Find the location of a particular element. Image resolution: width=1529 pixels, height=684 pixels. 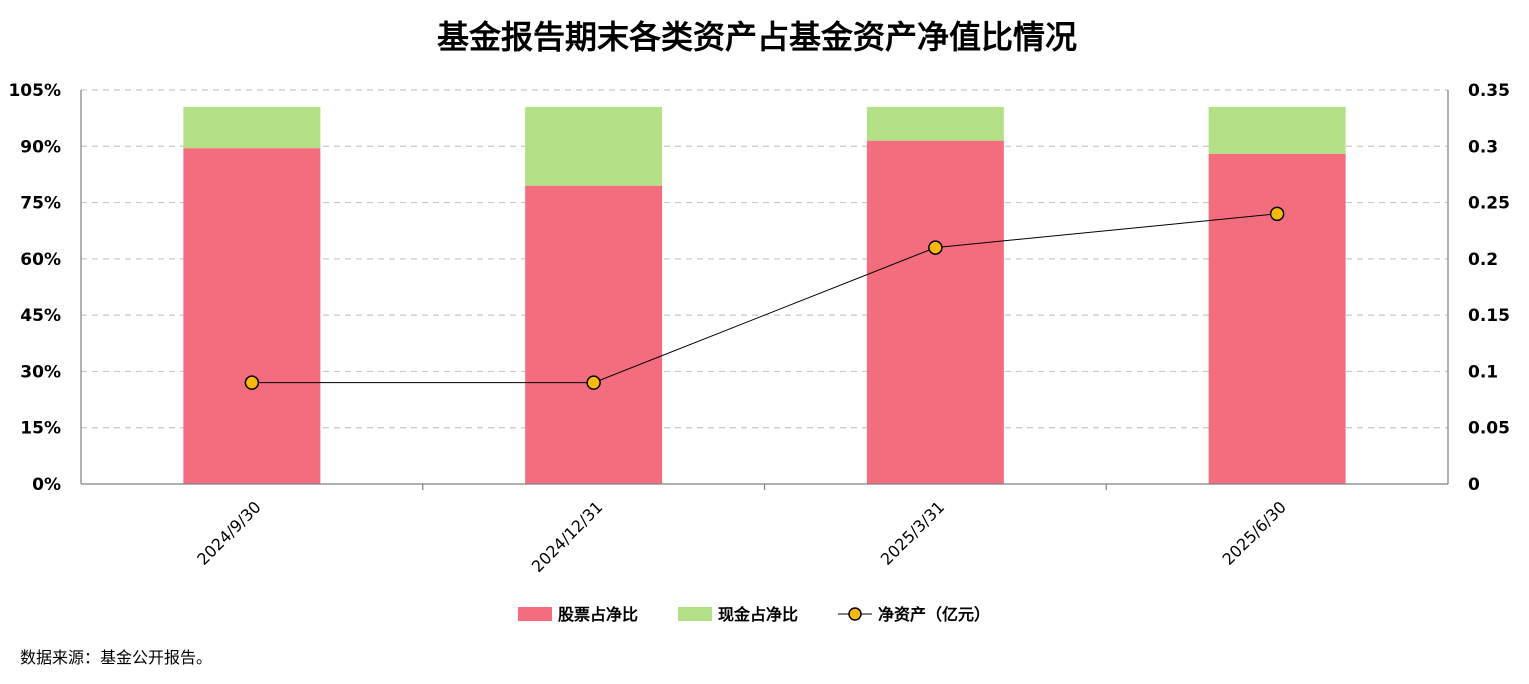

y-left-tick-label: 60% is located at coordinates (40, 260).